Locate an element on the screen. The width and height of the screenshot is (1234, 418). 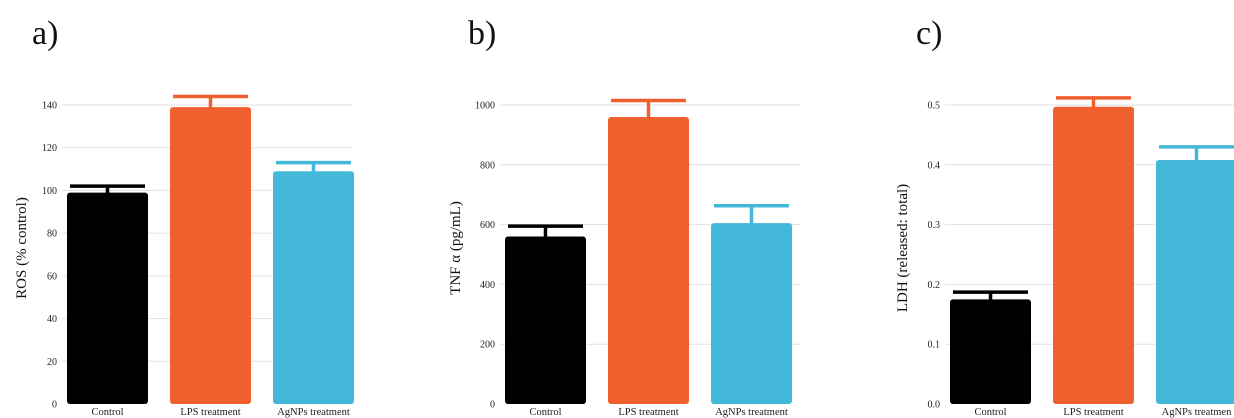
y-tick-label: 800 is located at coordinates (487, 165).